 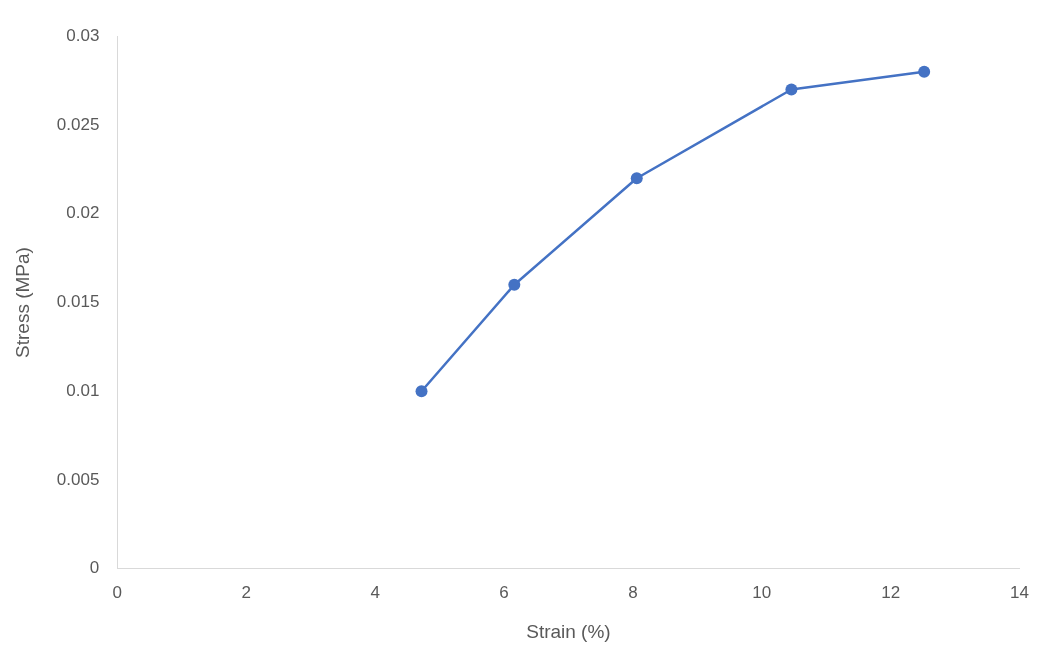 What do you see at coordinates (762, 592) in the screenshot?
I see `x-tick-label: 10` at bounding box center [762, 592].